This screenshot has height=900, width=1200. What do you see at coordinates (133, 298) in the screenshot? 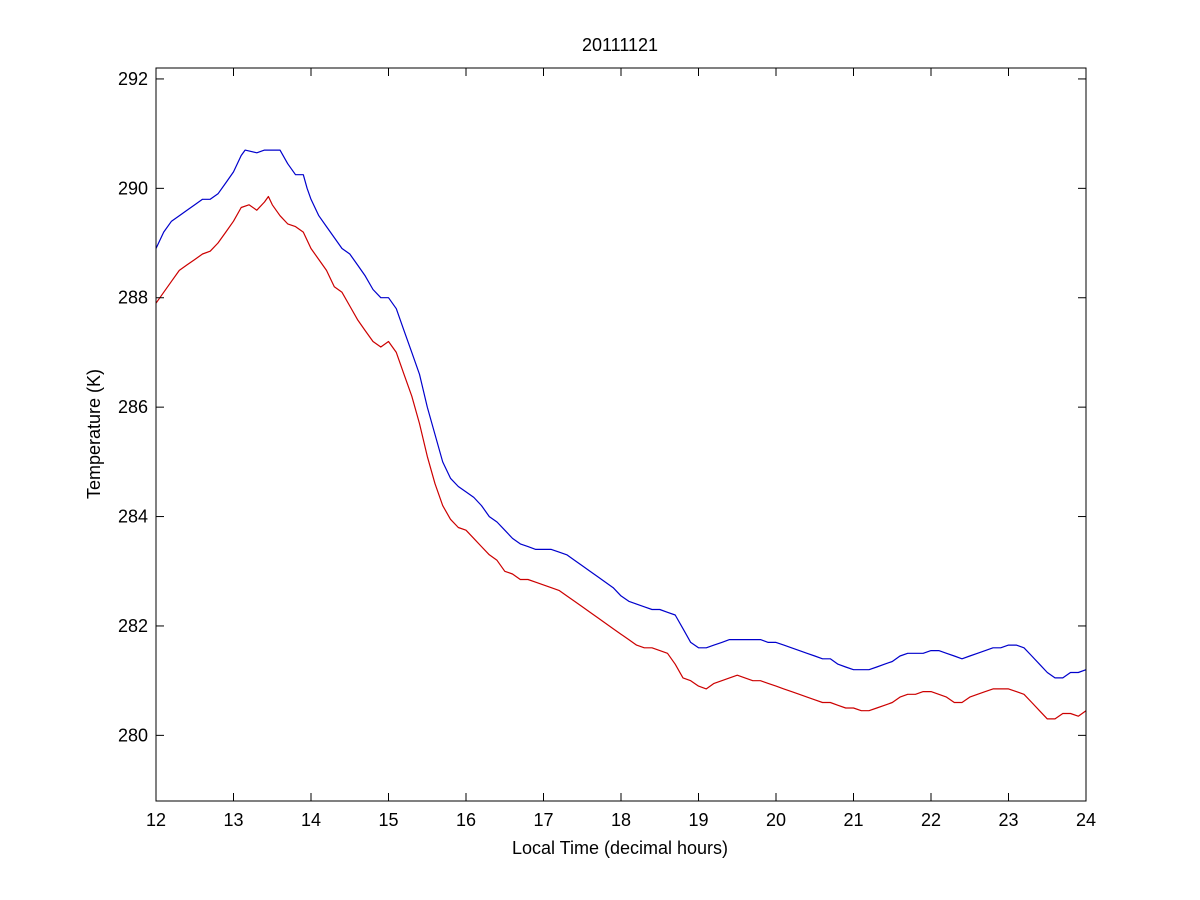
I see `y-tick-label: 288` at bounding box center [133, 298].